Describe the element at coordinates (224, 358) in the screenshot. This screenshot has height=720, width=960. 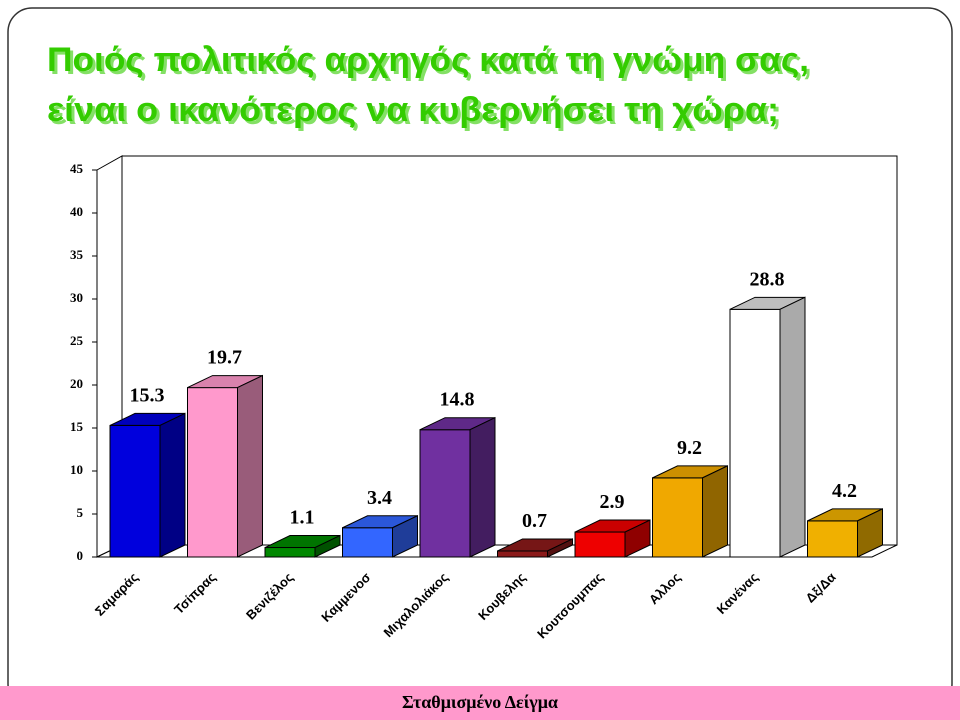
I see `value-label: 19.7` at that location.